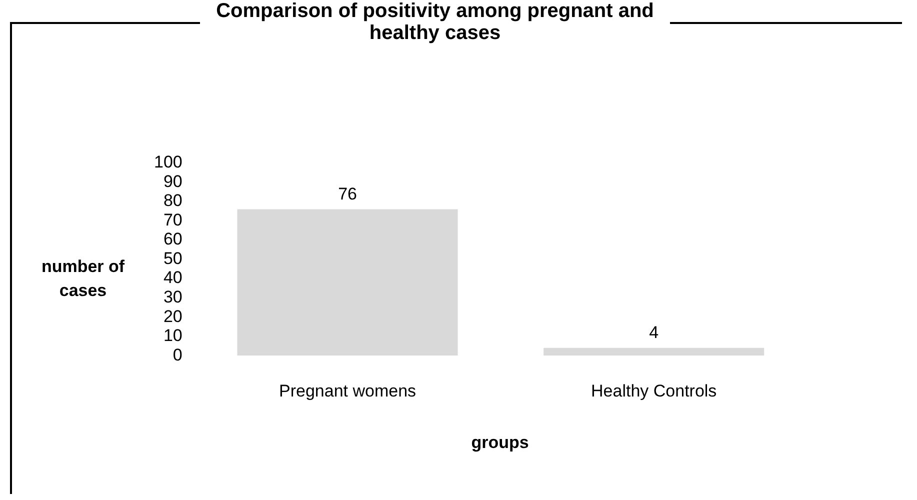 The image size is (917, 500). Describe the element at coordinates (172, 258) in the screenshot. I see `y-tick-label: 50` at that location.